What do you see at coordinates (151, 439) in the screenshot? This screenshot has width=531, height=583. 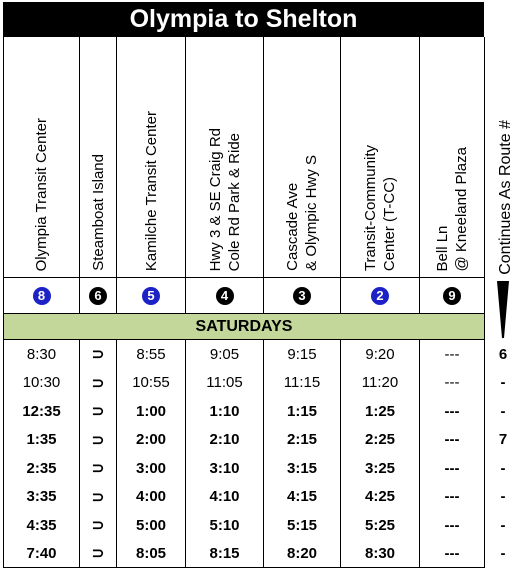 I see `trip-time: 2:00` at bounding box center [151, 439].